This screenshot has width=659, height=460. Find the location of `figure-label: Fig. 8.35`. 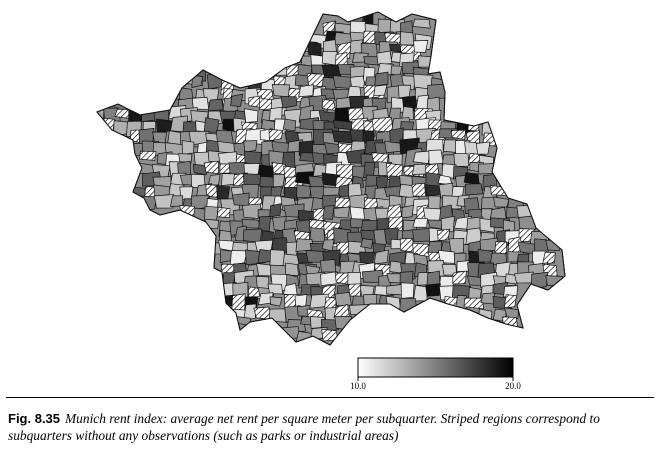

figure-label: Fig. 8.35 is located at coordinates (34, 418).